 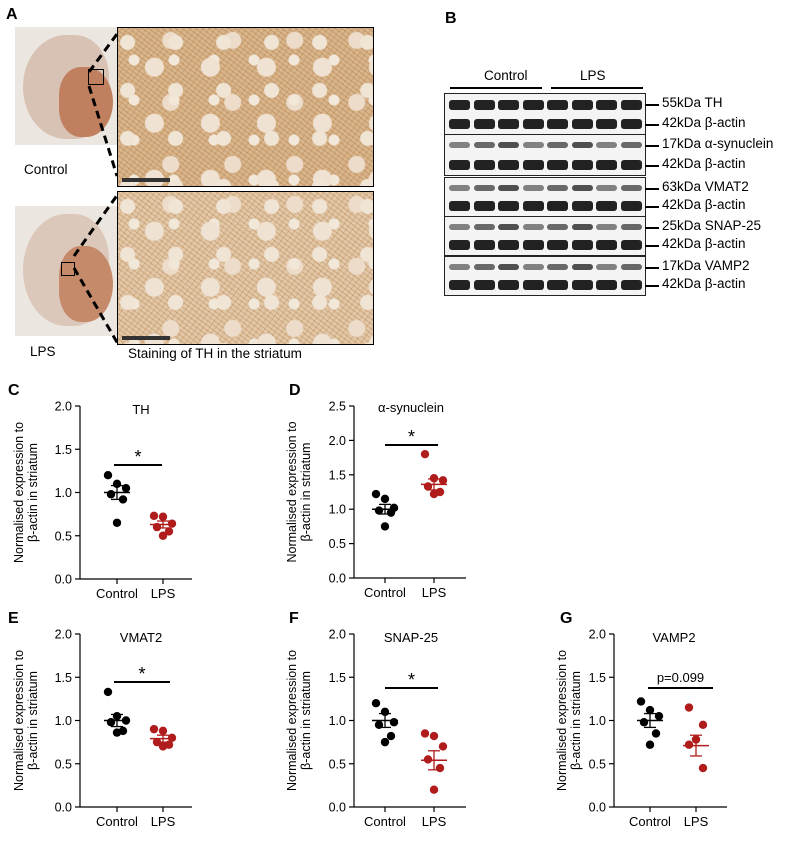 What do you see at coordinates (496, 88) in the screenshot?
I see `blot-group-control-line` at bounding box center [496, 88].